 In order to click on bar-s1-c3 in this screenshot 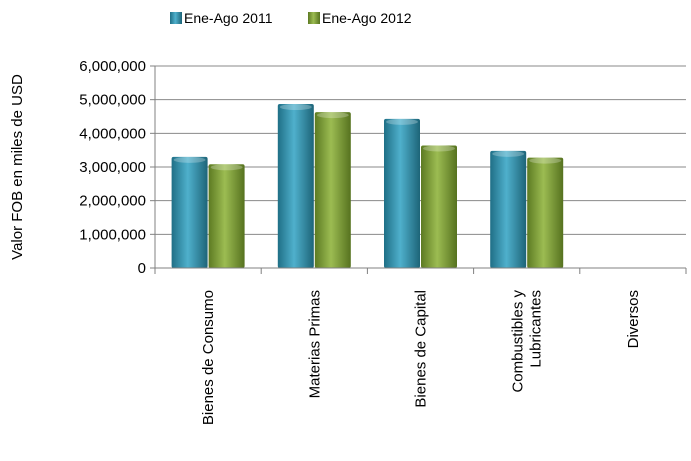, I will do `click(402, 193)`.